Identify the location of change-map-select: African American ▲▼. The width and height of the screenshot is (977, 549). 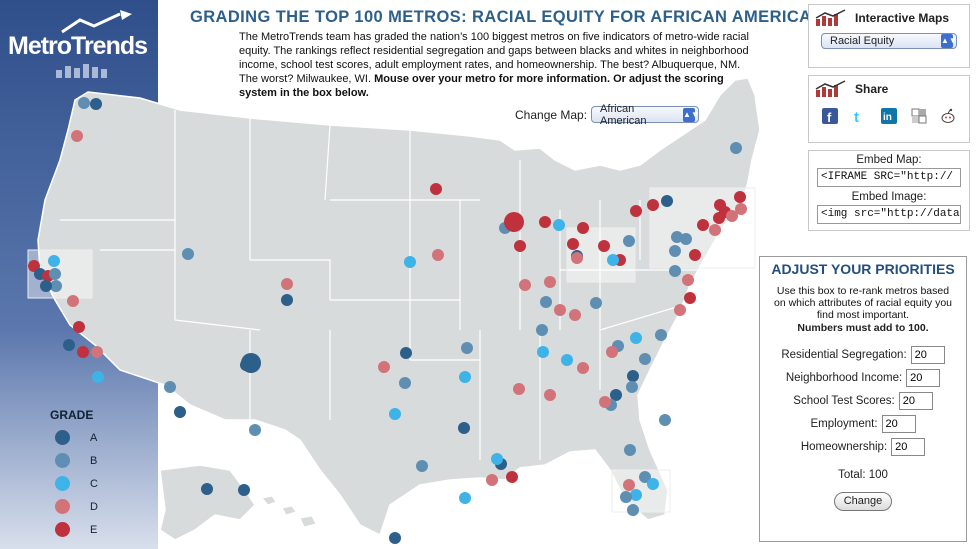
(645, 115).